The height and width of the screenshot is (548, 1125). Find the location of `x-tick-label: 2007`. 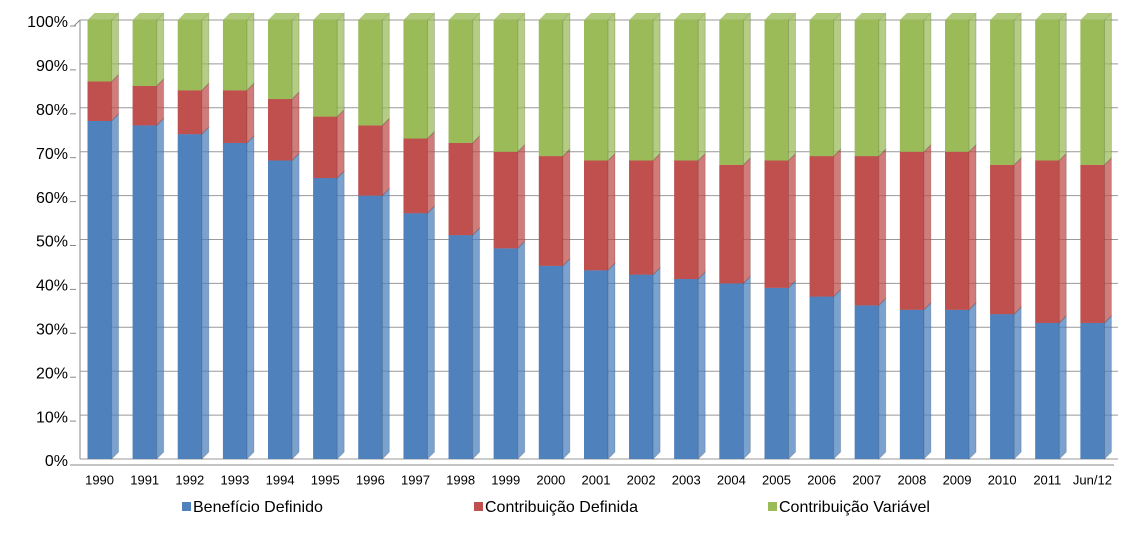

x-tick-label: 2007 is located at coordinates (866, 479).